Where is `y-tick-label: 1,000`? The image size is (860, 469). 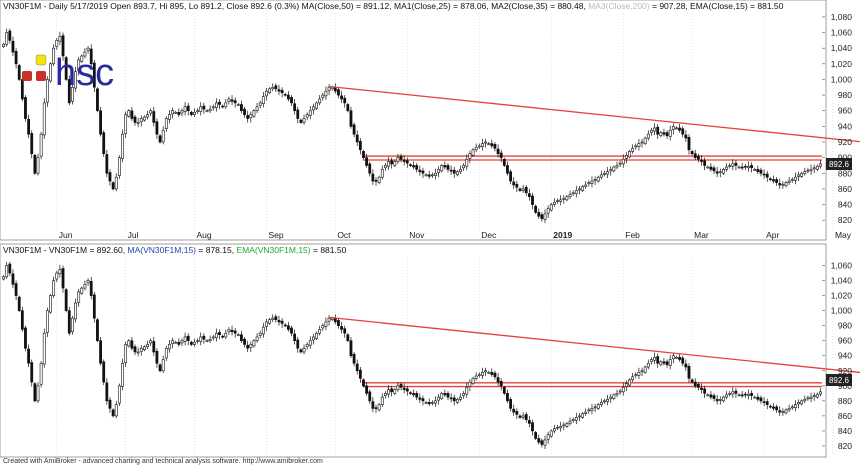
y-tick-label: 1,000 is located at coordinates (842, 79).